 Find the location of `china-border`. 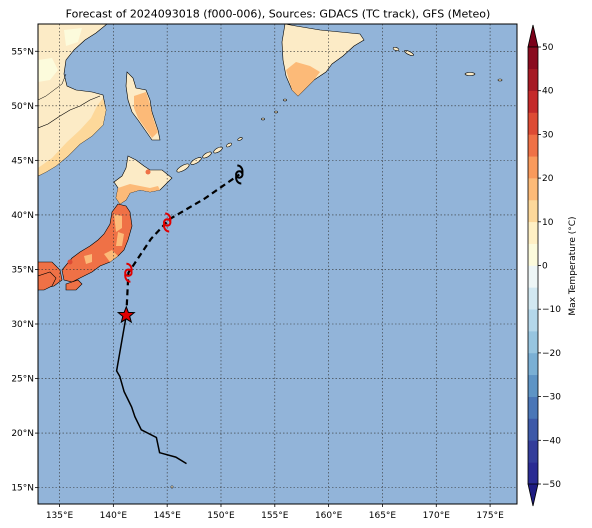

china-border is located at coordinates (69, 112).